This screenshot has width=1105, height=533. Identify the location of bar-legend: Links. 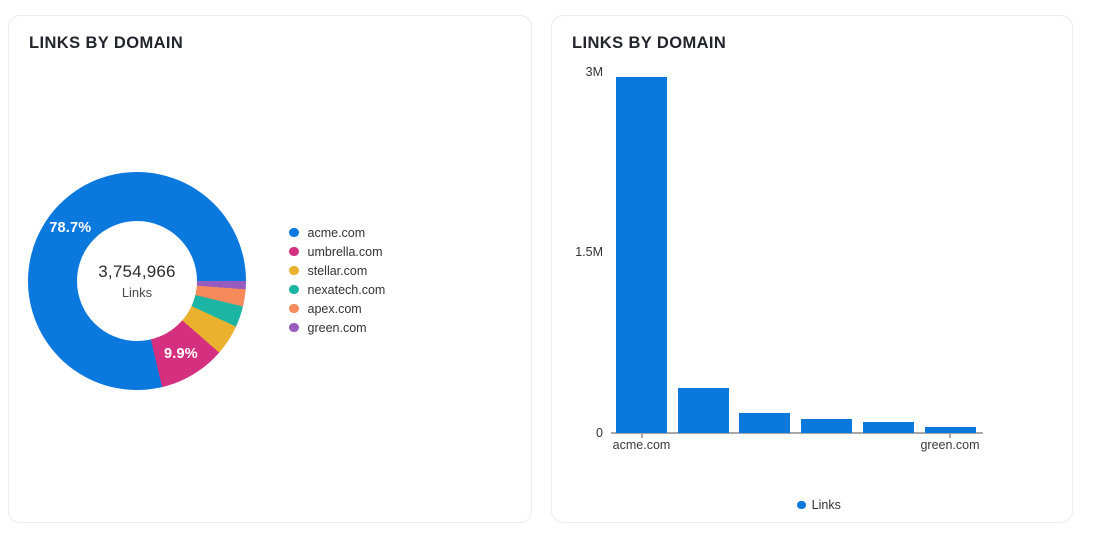
(812, 505).